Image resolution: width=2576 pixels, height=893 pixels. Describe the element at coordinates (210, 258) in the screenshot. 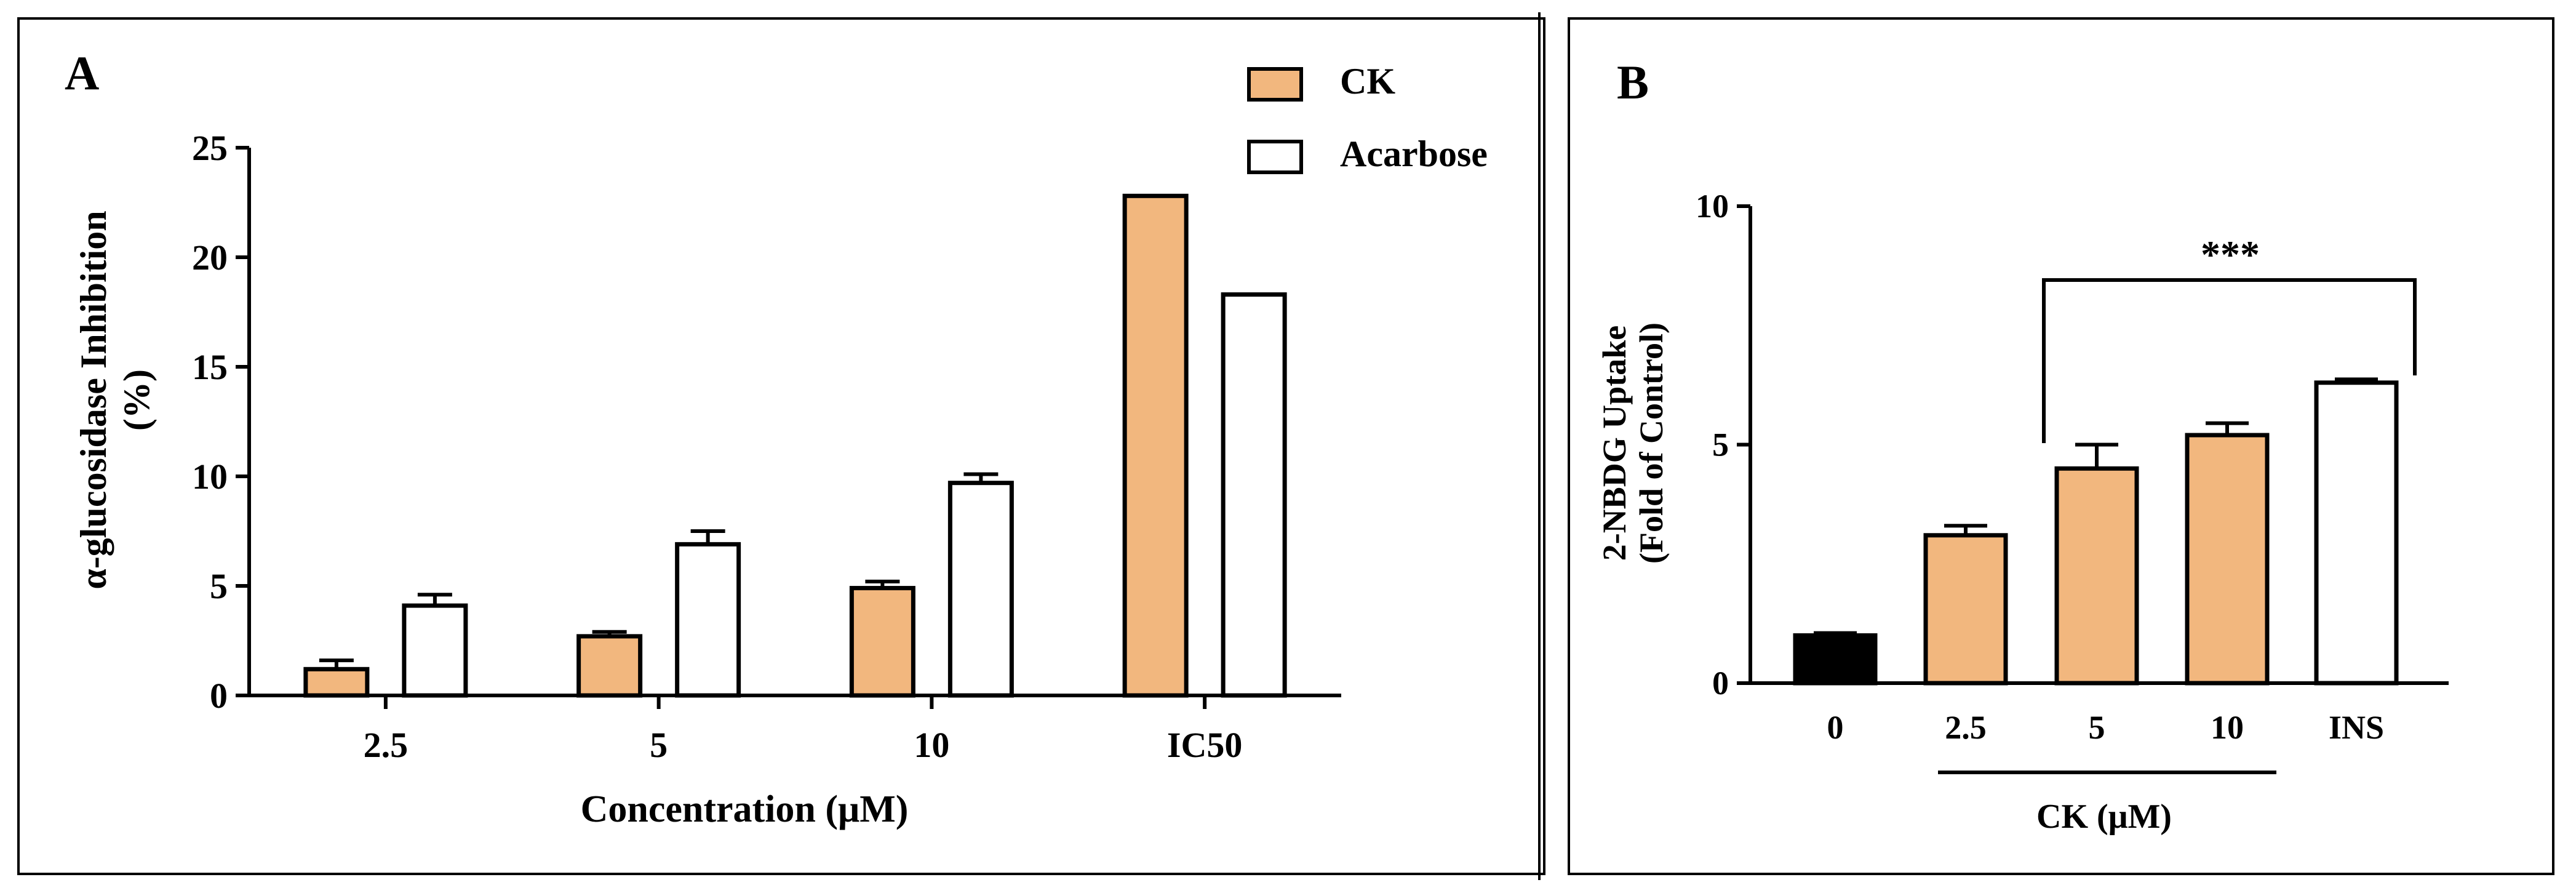

I see `panel-a-y-tick-label: 20` at that location.